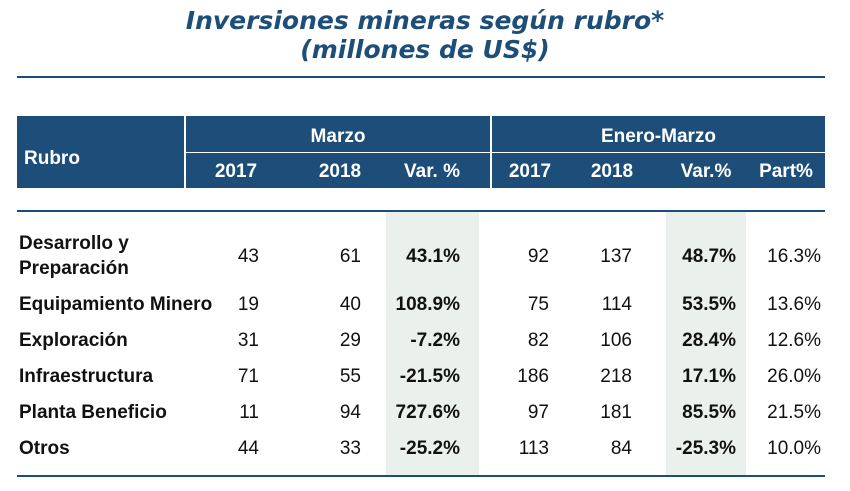 The image size is (850, 491). Describe the element at coordinates (794, 340) in the screenshot. I see `cell-part: 12.6%` at that location.